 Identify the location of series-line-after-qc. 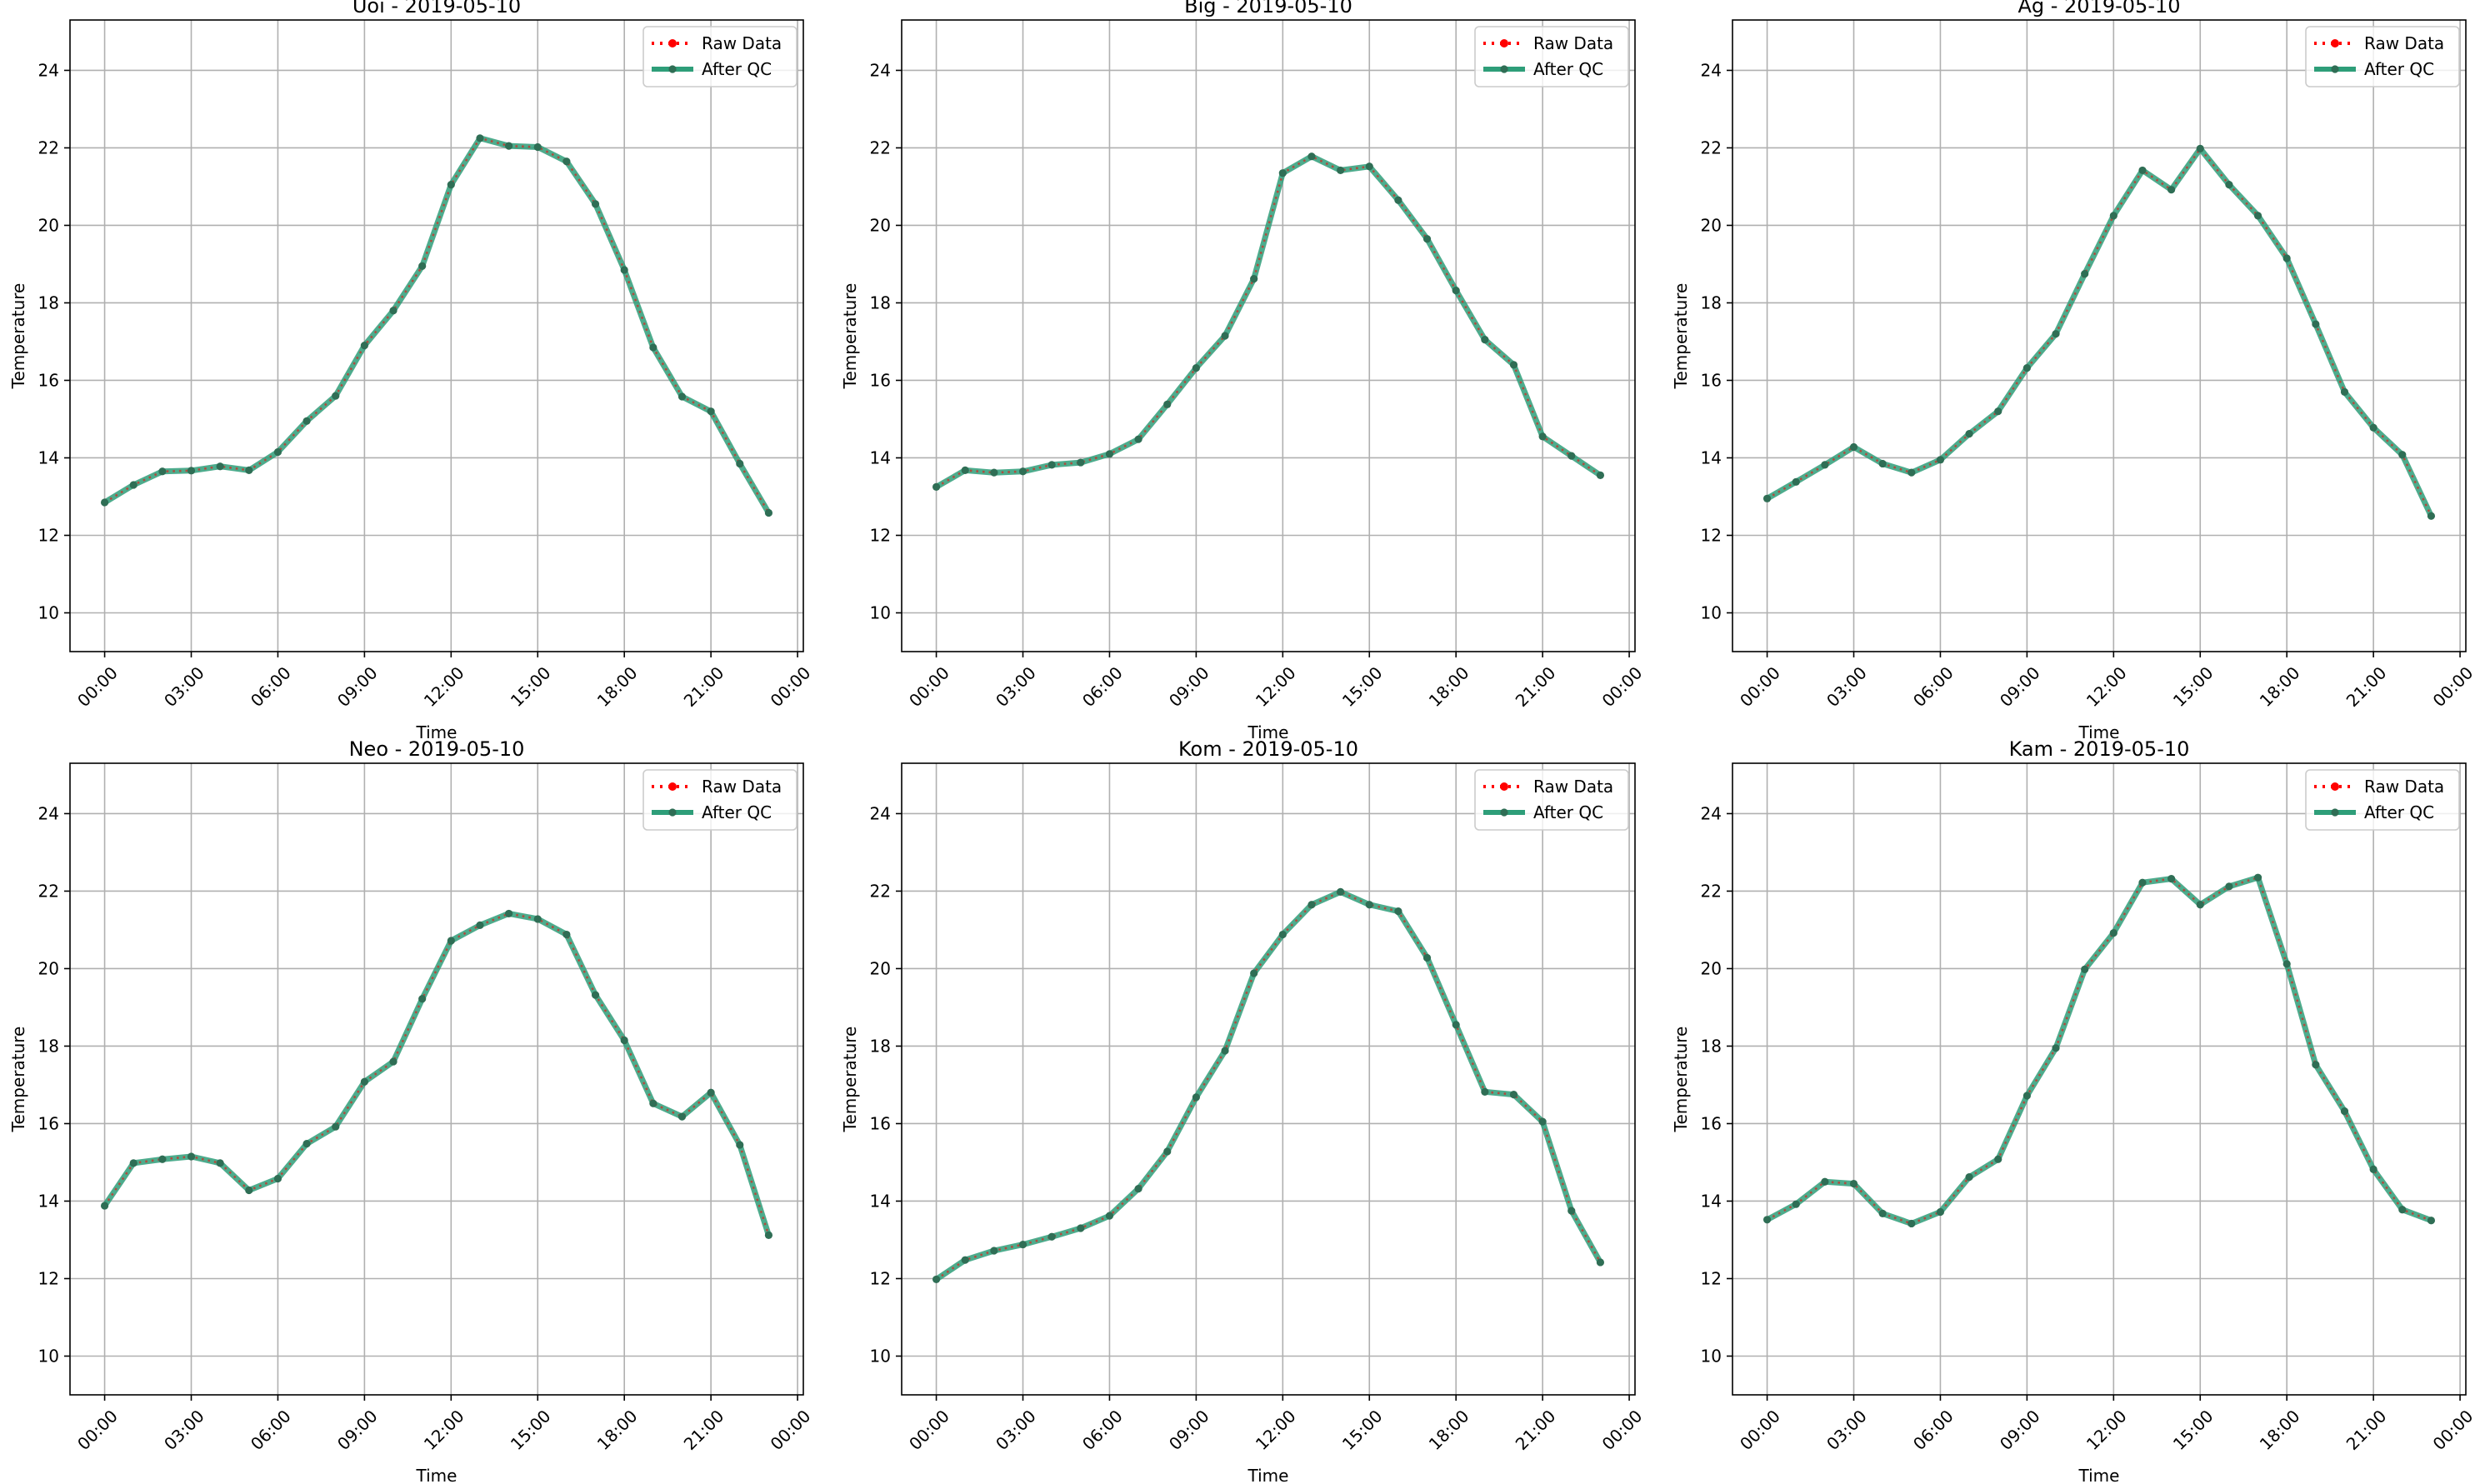
(2099, 1050).